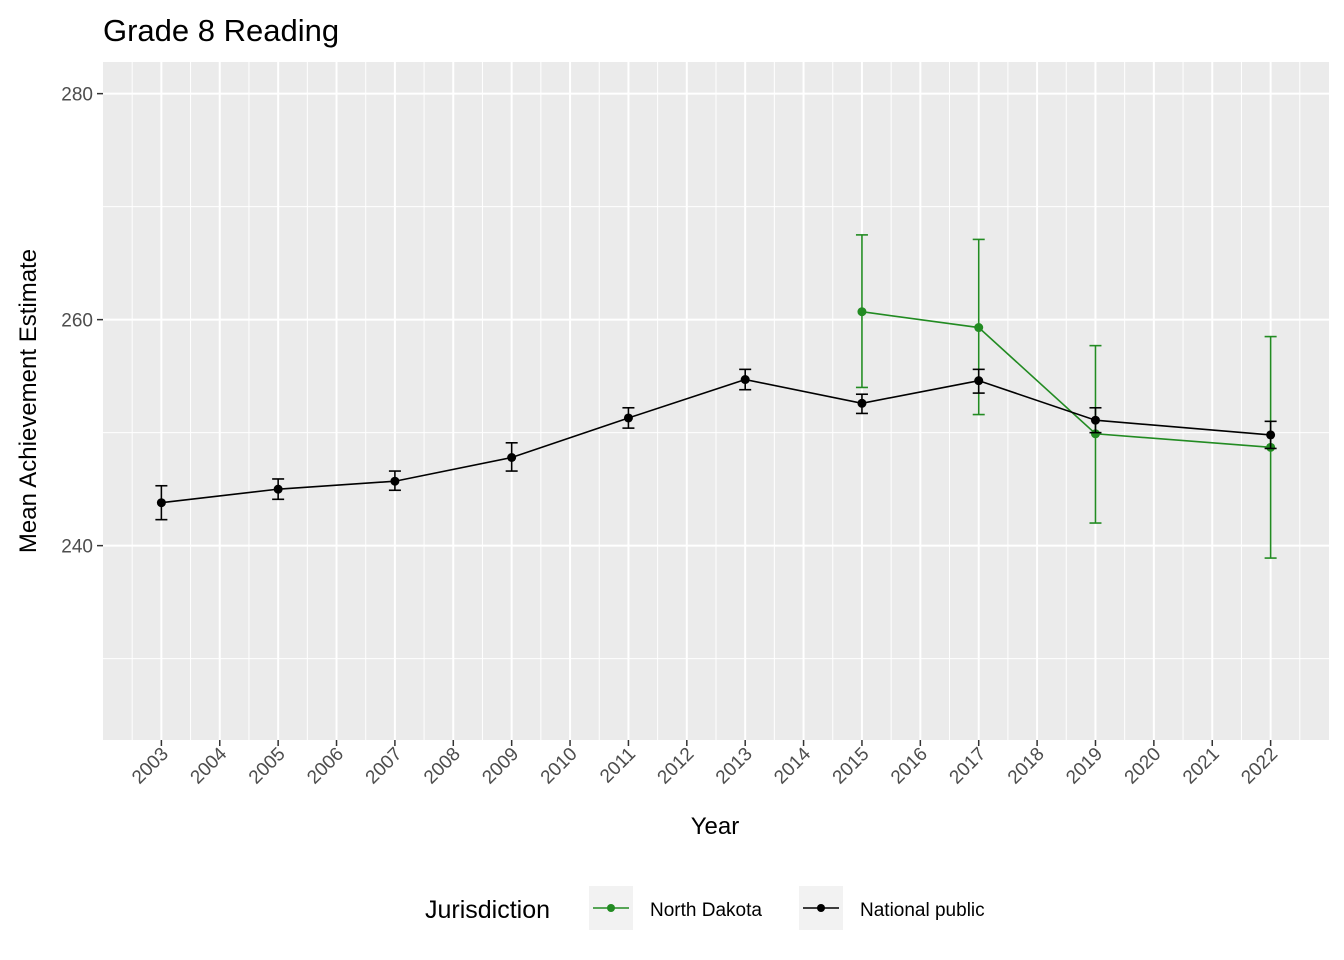 This screenshot has width=1344, height=960. Describe the element at coordinates (325, 766) in the screenshot. I see `x-tick-label: 2006` at that location.